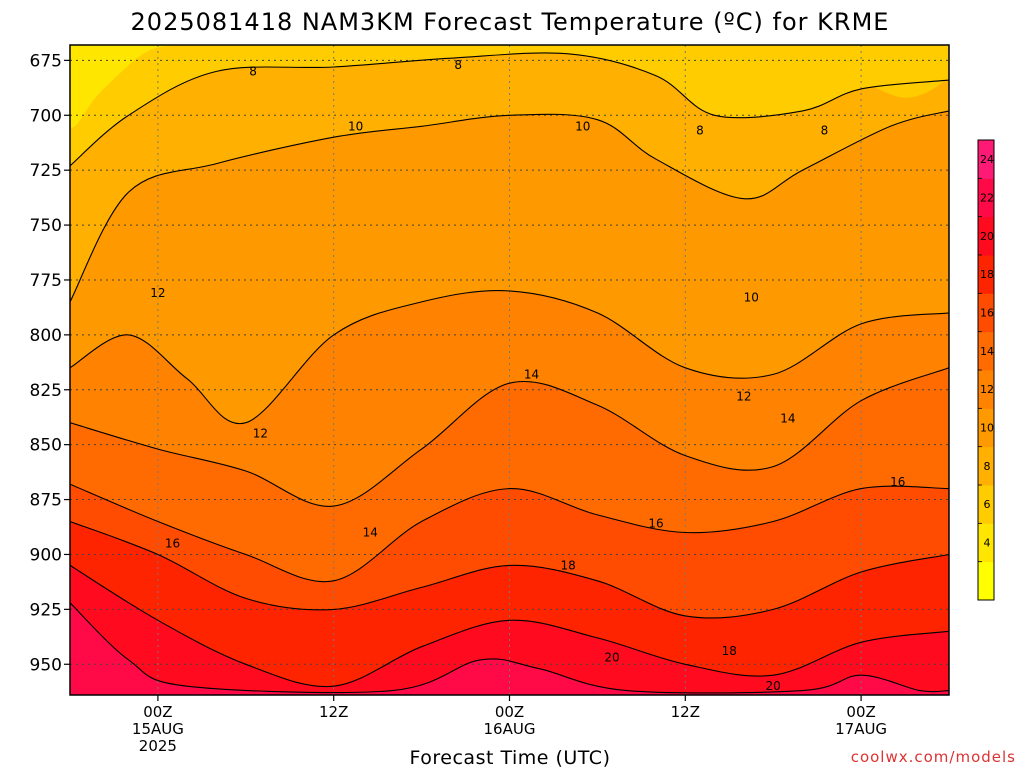  What do you see at coordinates (510, 729) in the screenshot?
I see `x-tick-line: 16AUG` at bounding box center [510, 729].